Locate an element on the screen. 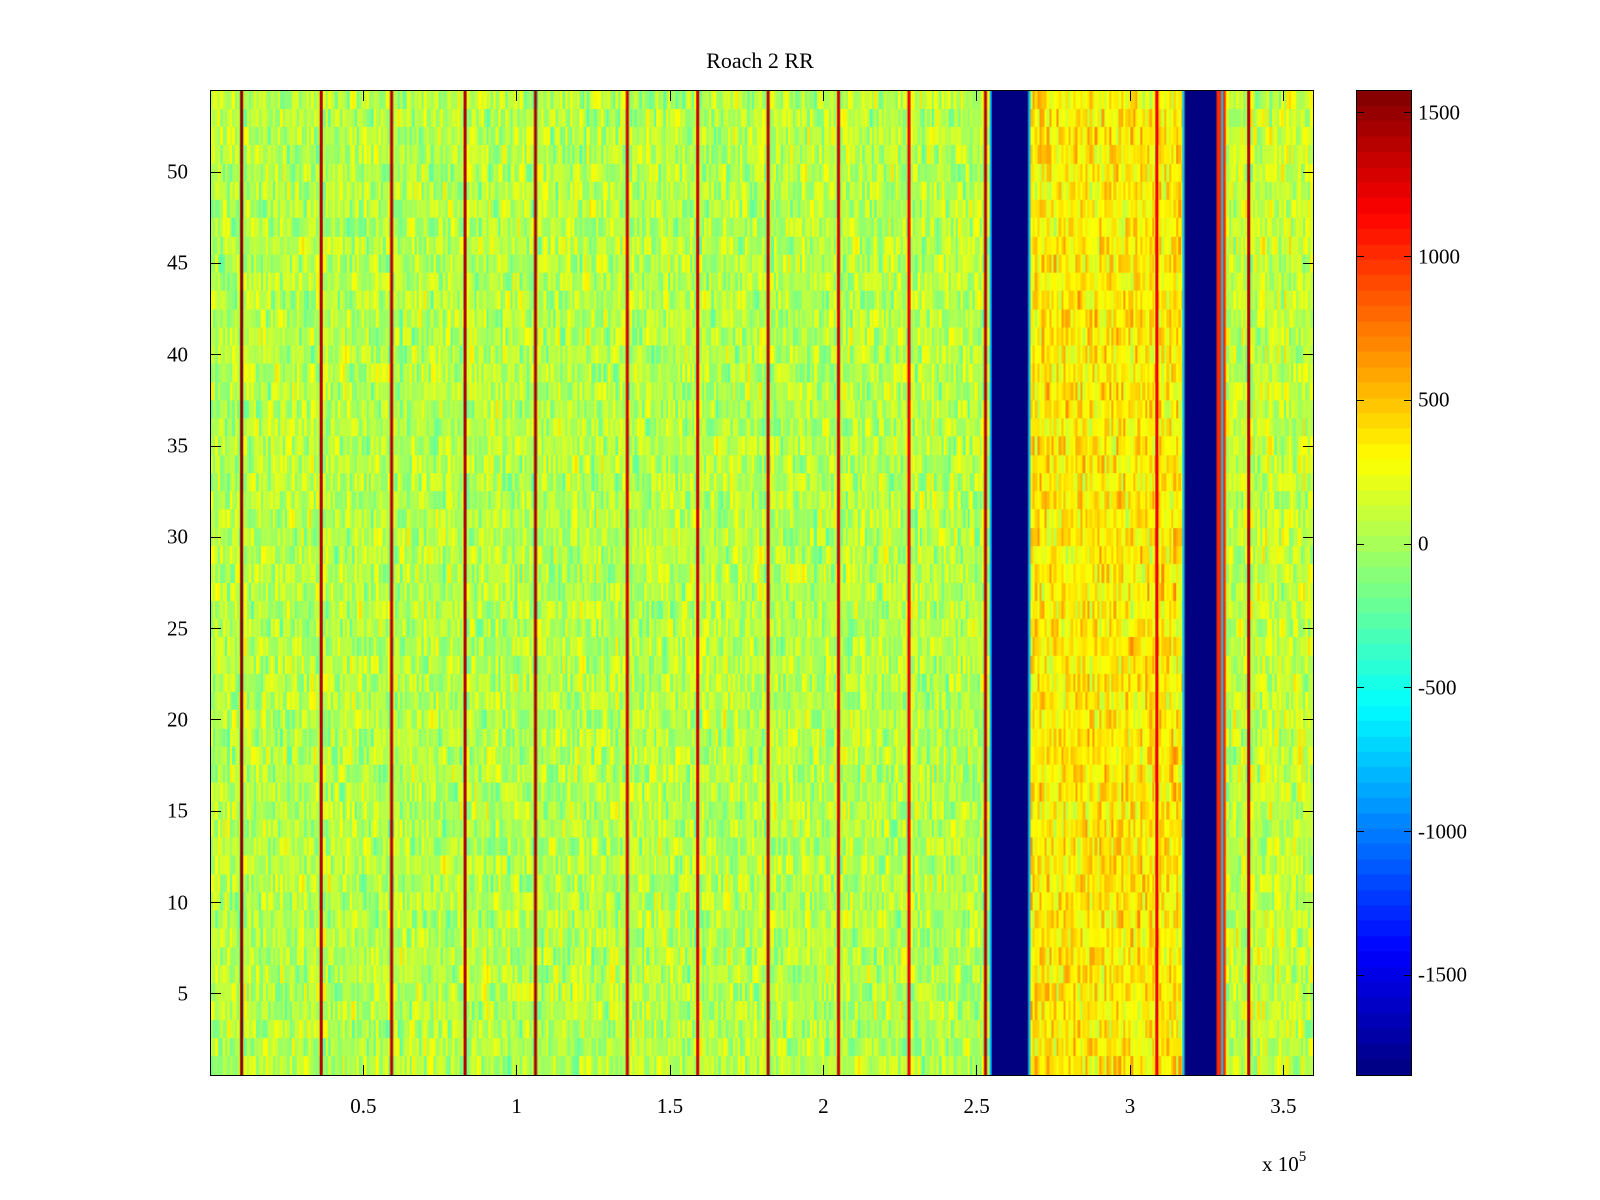 This screenshot has width=1600, height=1200. colorbar-tick-label: 1500 is located at coordinates (1439, 112).